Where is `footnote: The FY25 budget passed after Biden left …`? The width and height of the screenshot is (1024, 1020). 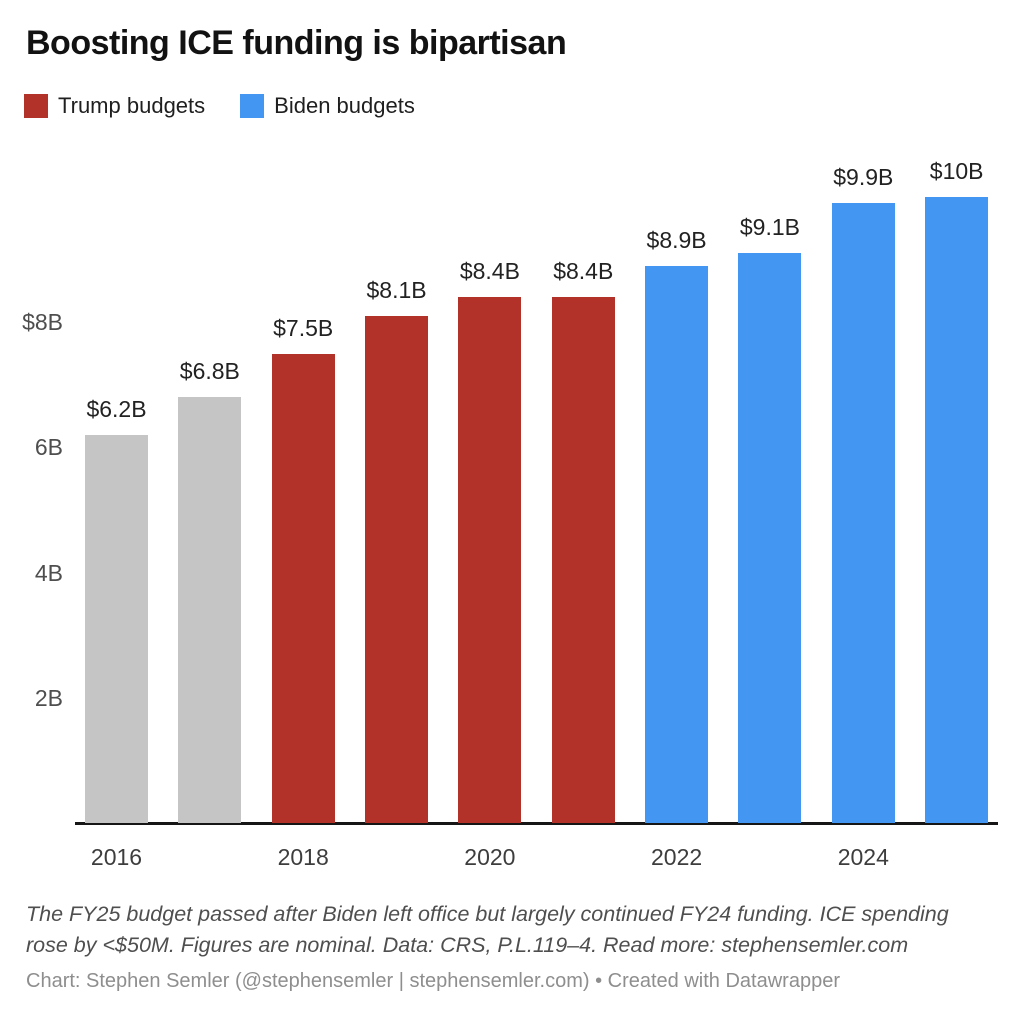
footnote: The FY25 budget passed after Biden left … is located at coordinates (487, 929).